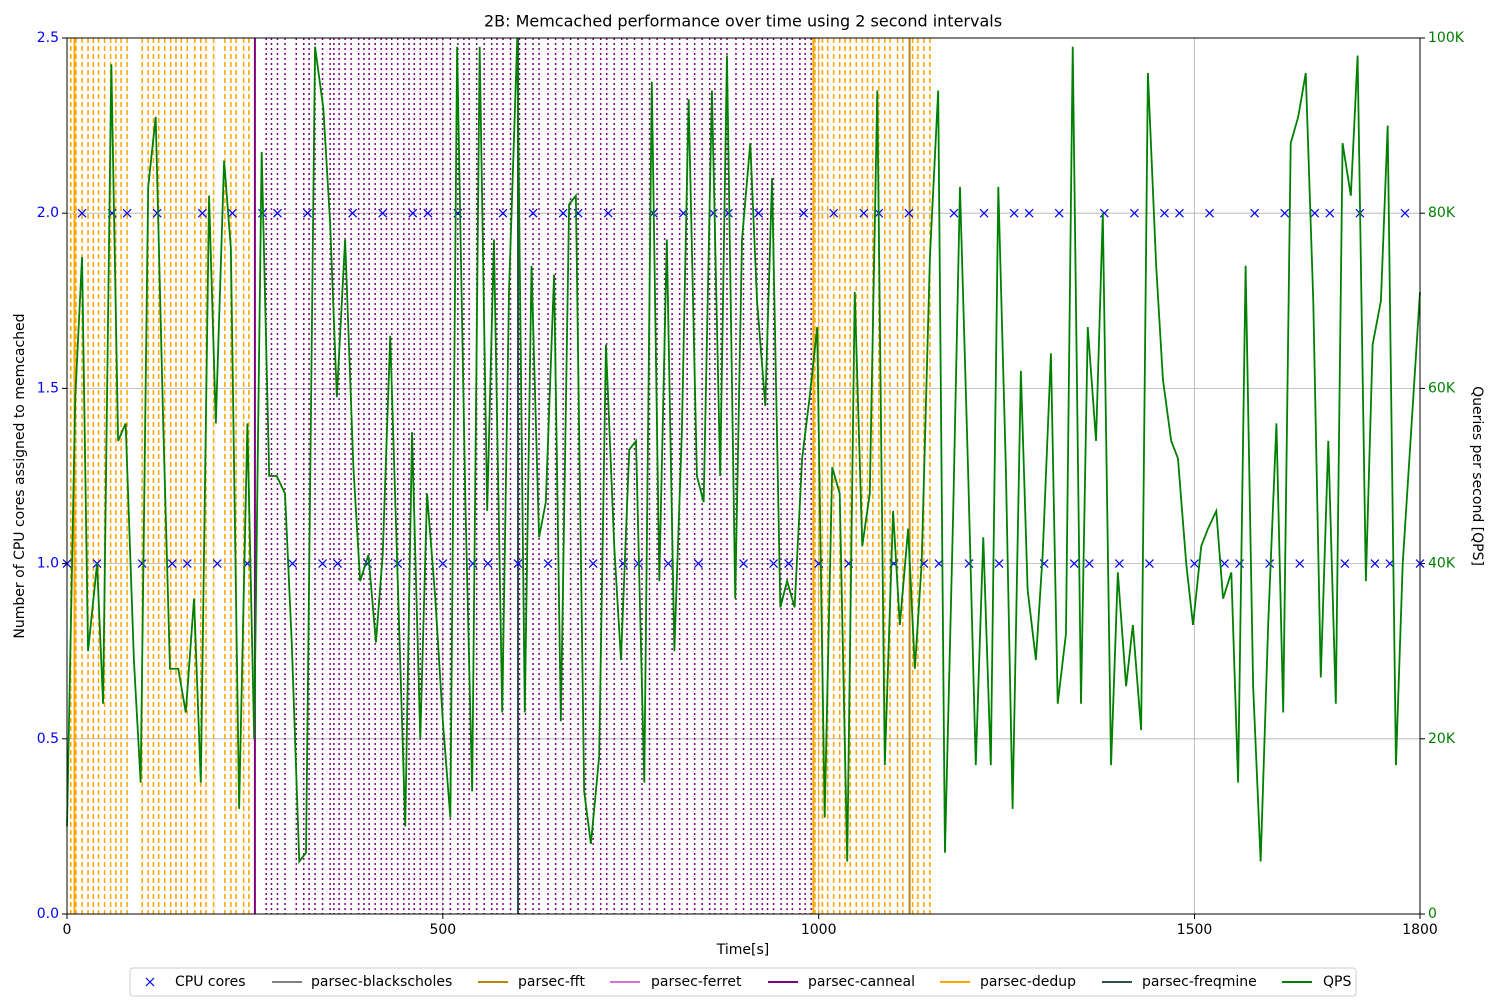  Describe the element at coordinates (1477, 476) in the screenshot. I see `y2-axis-label: Queries per second [QPS]` at that location.